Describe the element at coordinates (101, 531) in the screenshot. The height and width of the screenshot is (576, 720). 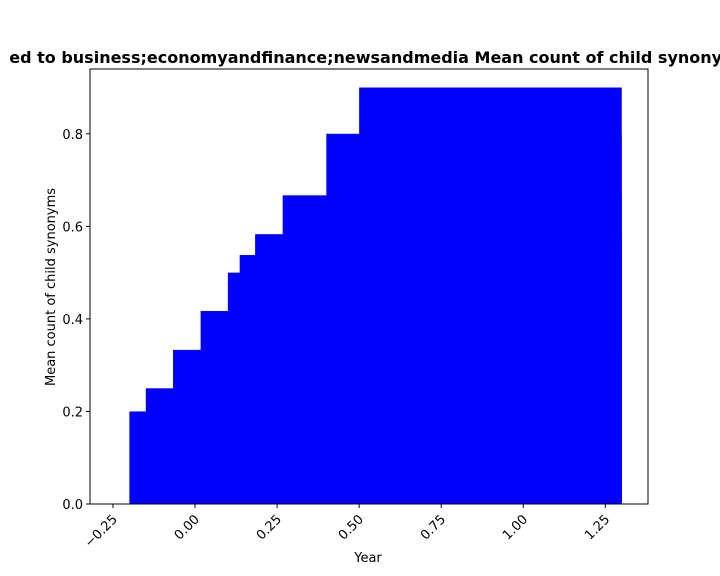
I see `x-tick-label: −0.25` at that location.